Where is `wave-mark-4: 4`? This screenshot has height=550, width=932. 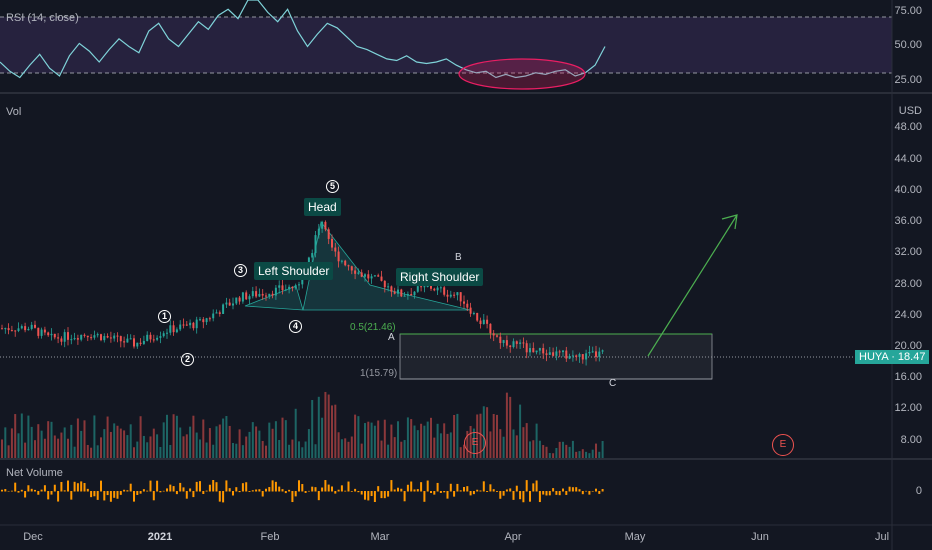
wave-mark-4: 4 is located at coordinates (295, 326).